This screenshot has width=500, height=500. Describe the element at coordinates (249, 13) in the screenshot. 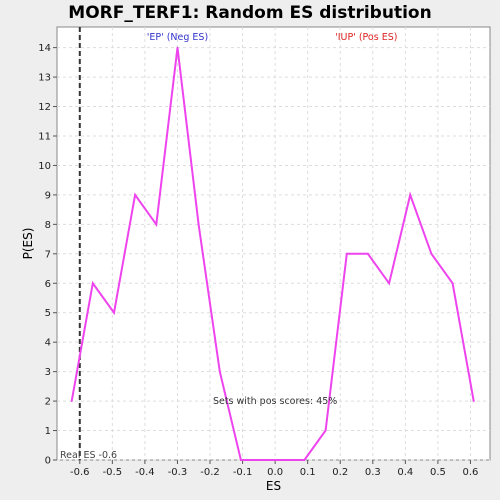

I see `chart-title: MORF_TERF1: Random ES distribution` at that location.